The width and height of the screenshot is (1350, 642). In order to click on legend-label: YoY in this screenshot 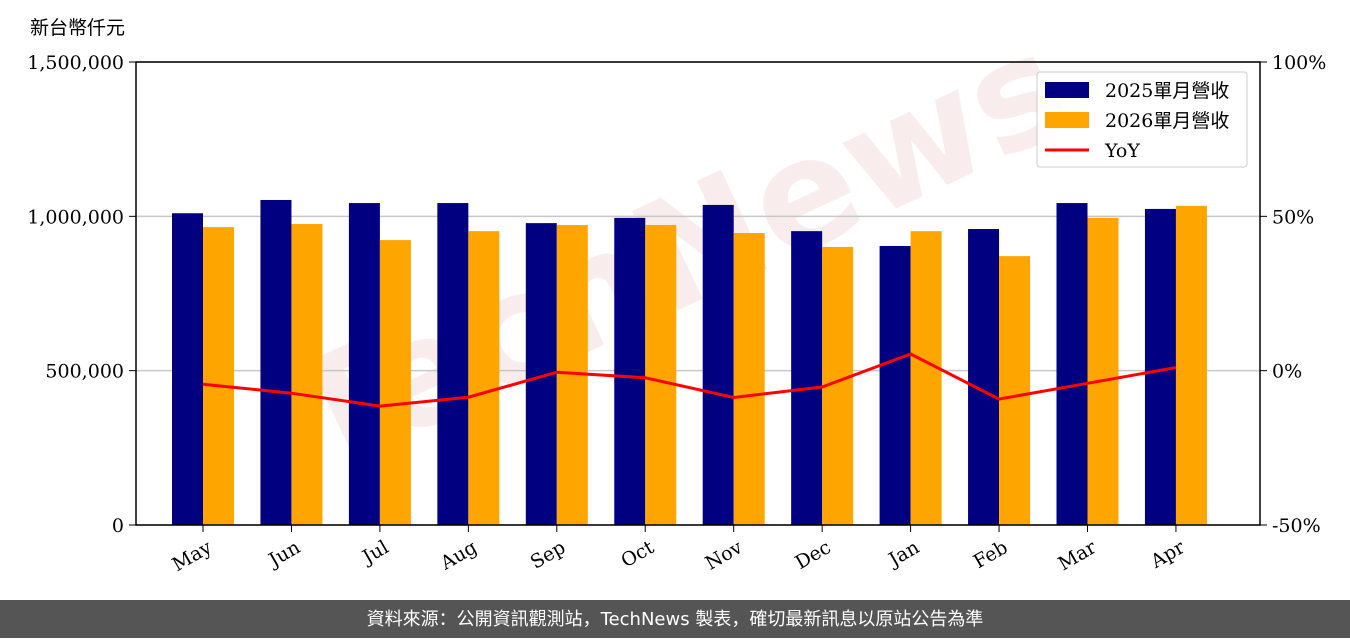, I will do `click(1122, 151)`.